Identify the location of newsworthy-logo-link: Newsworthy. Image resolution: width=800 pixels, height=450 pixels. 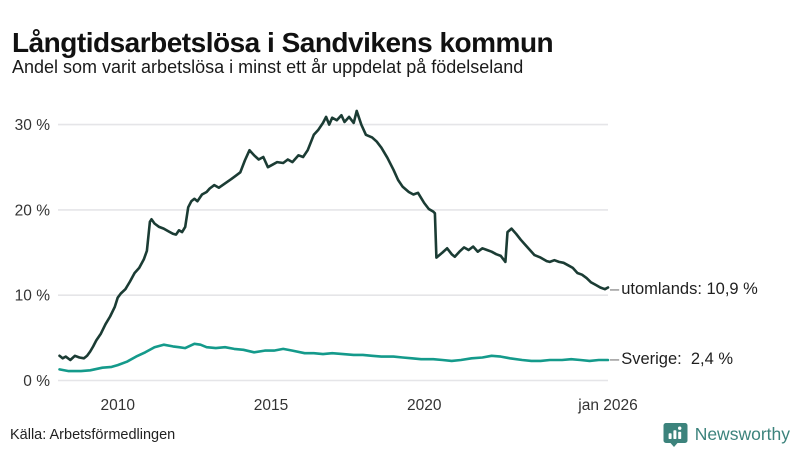
(726, 434).